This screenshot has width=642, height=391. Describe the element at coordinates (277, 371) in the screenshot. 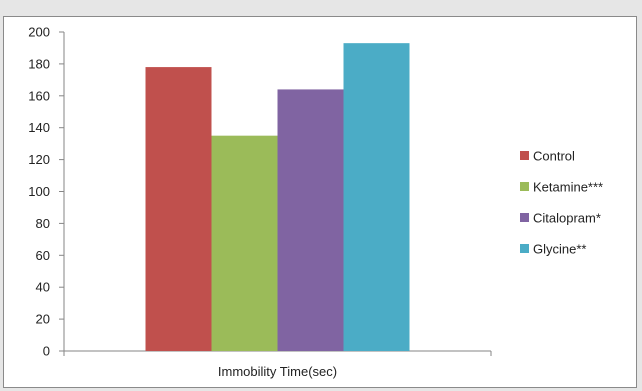

I see `x-category-label: Immobility Time(sec)` at that location.